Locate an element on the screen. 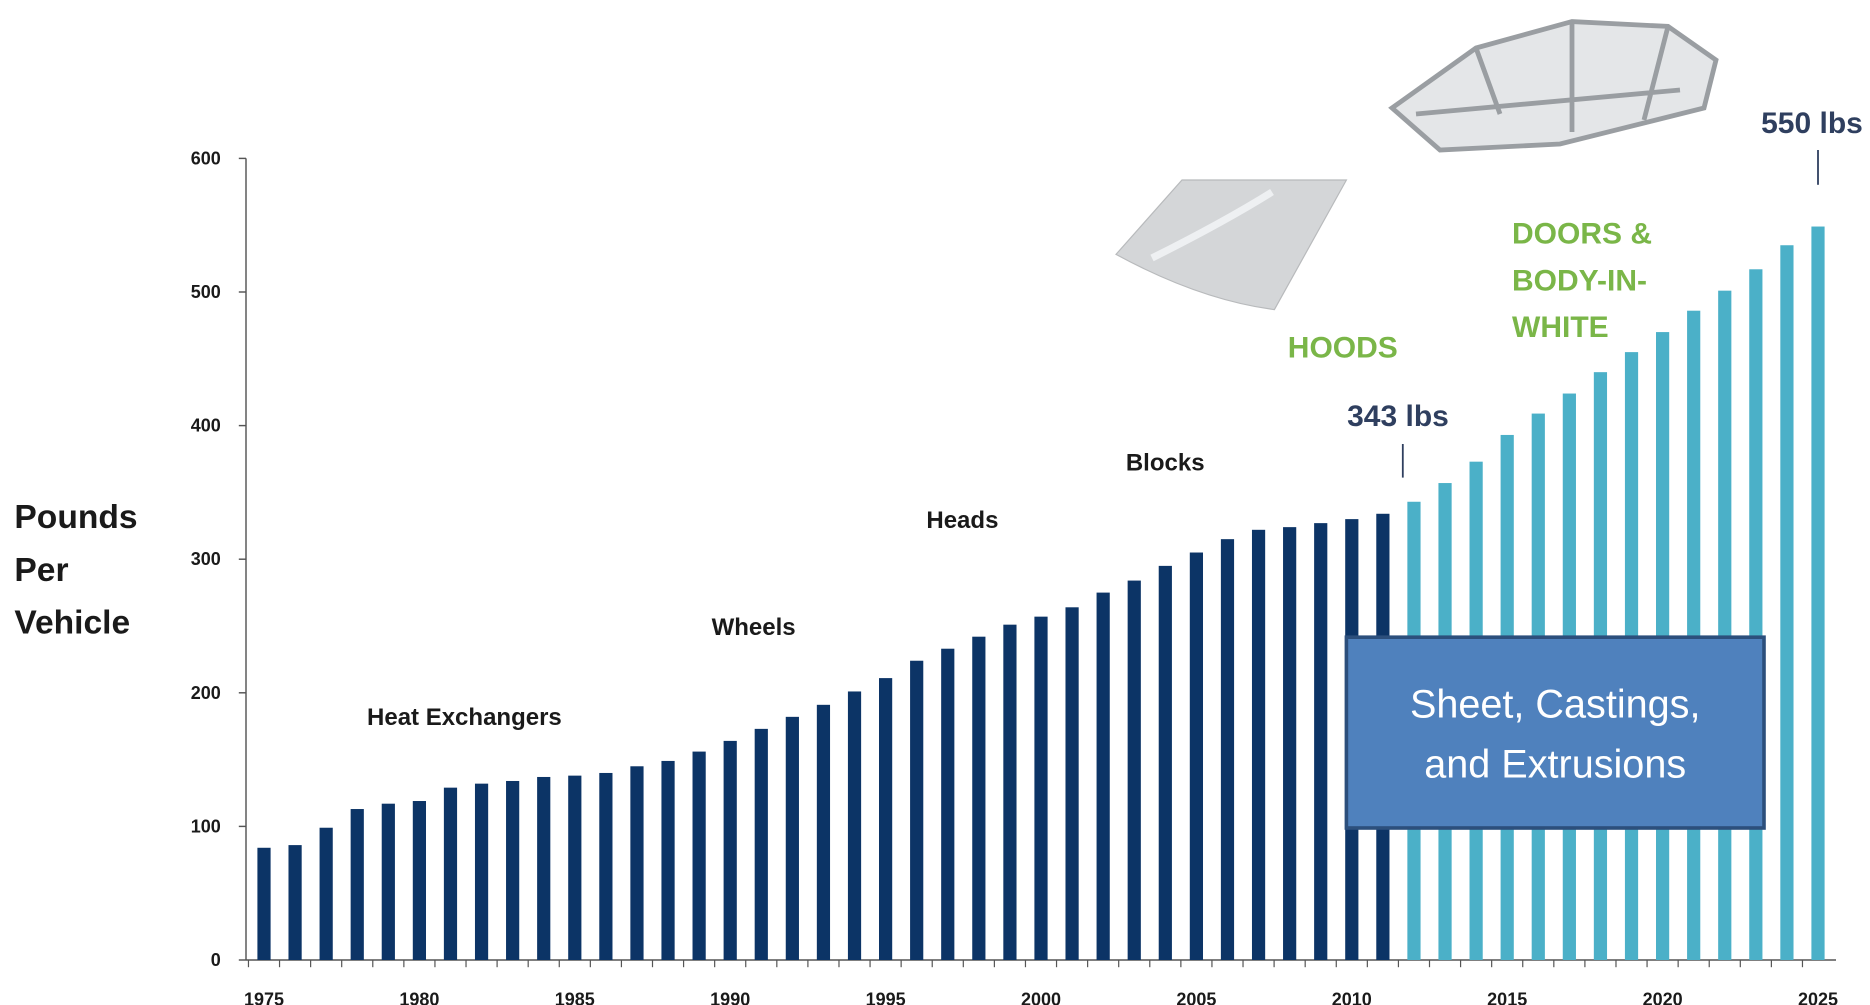 The width and height of the screenshot is (1870, 1005). x-tick-label: 1985 is located at coordinates (575, 997).